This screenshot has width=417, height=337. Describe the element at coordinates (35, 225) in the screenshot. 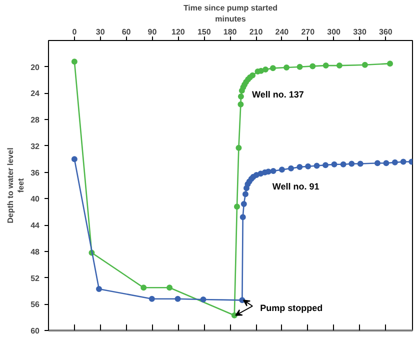

I see `y-tick-label: 44` at that location.